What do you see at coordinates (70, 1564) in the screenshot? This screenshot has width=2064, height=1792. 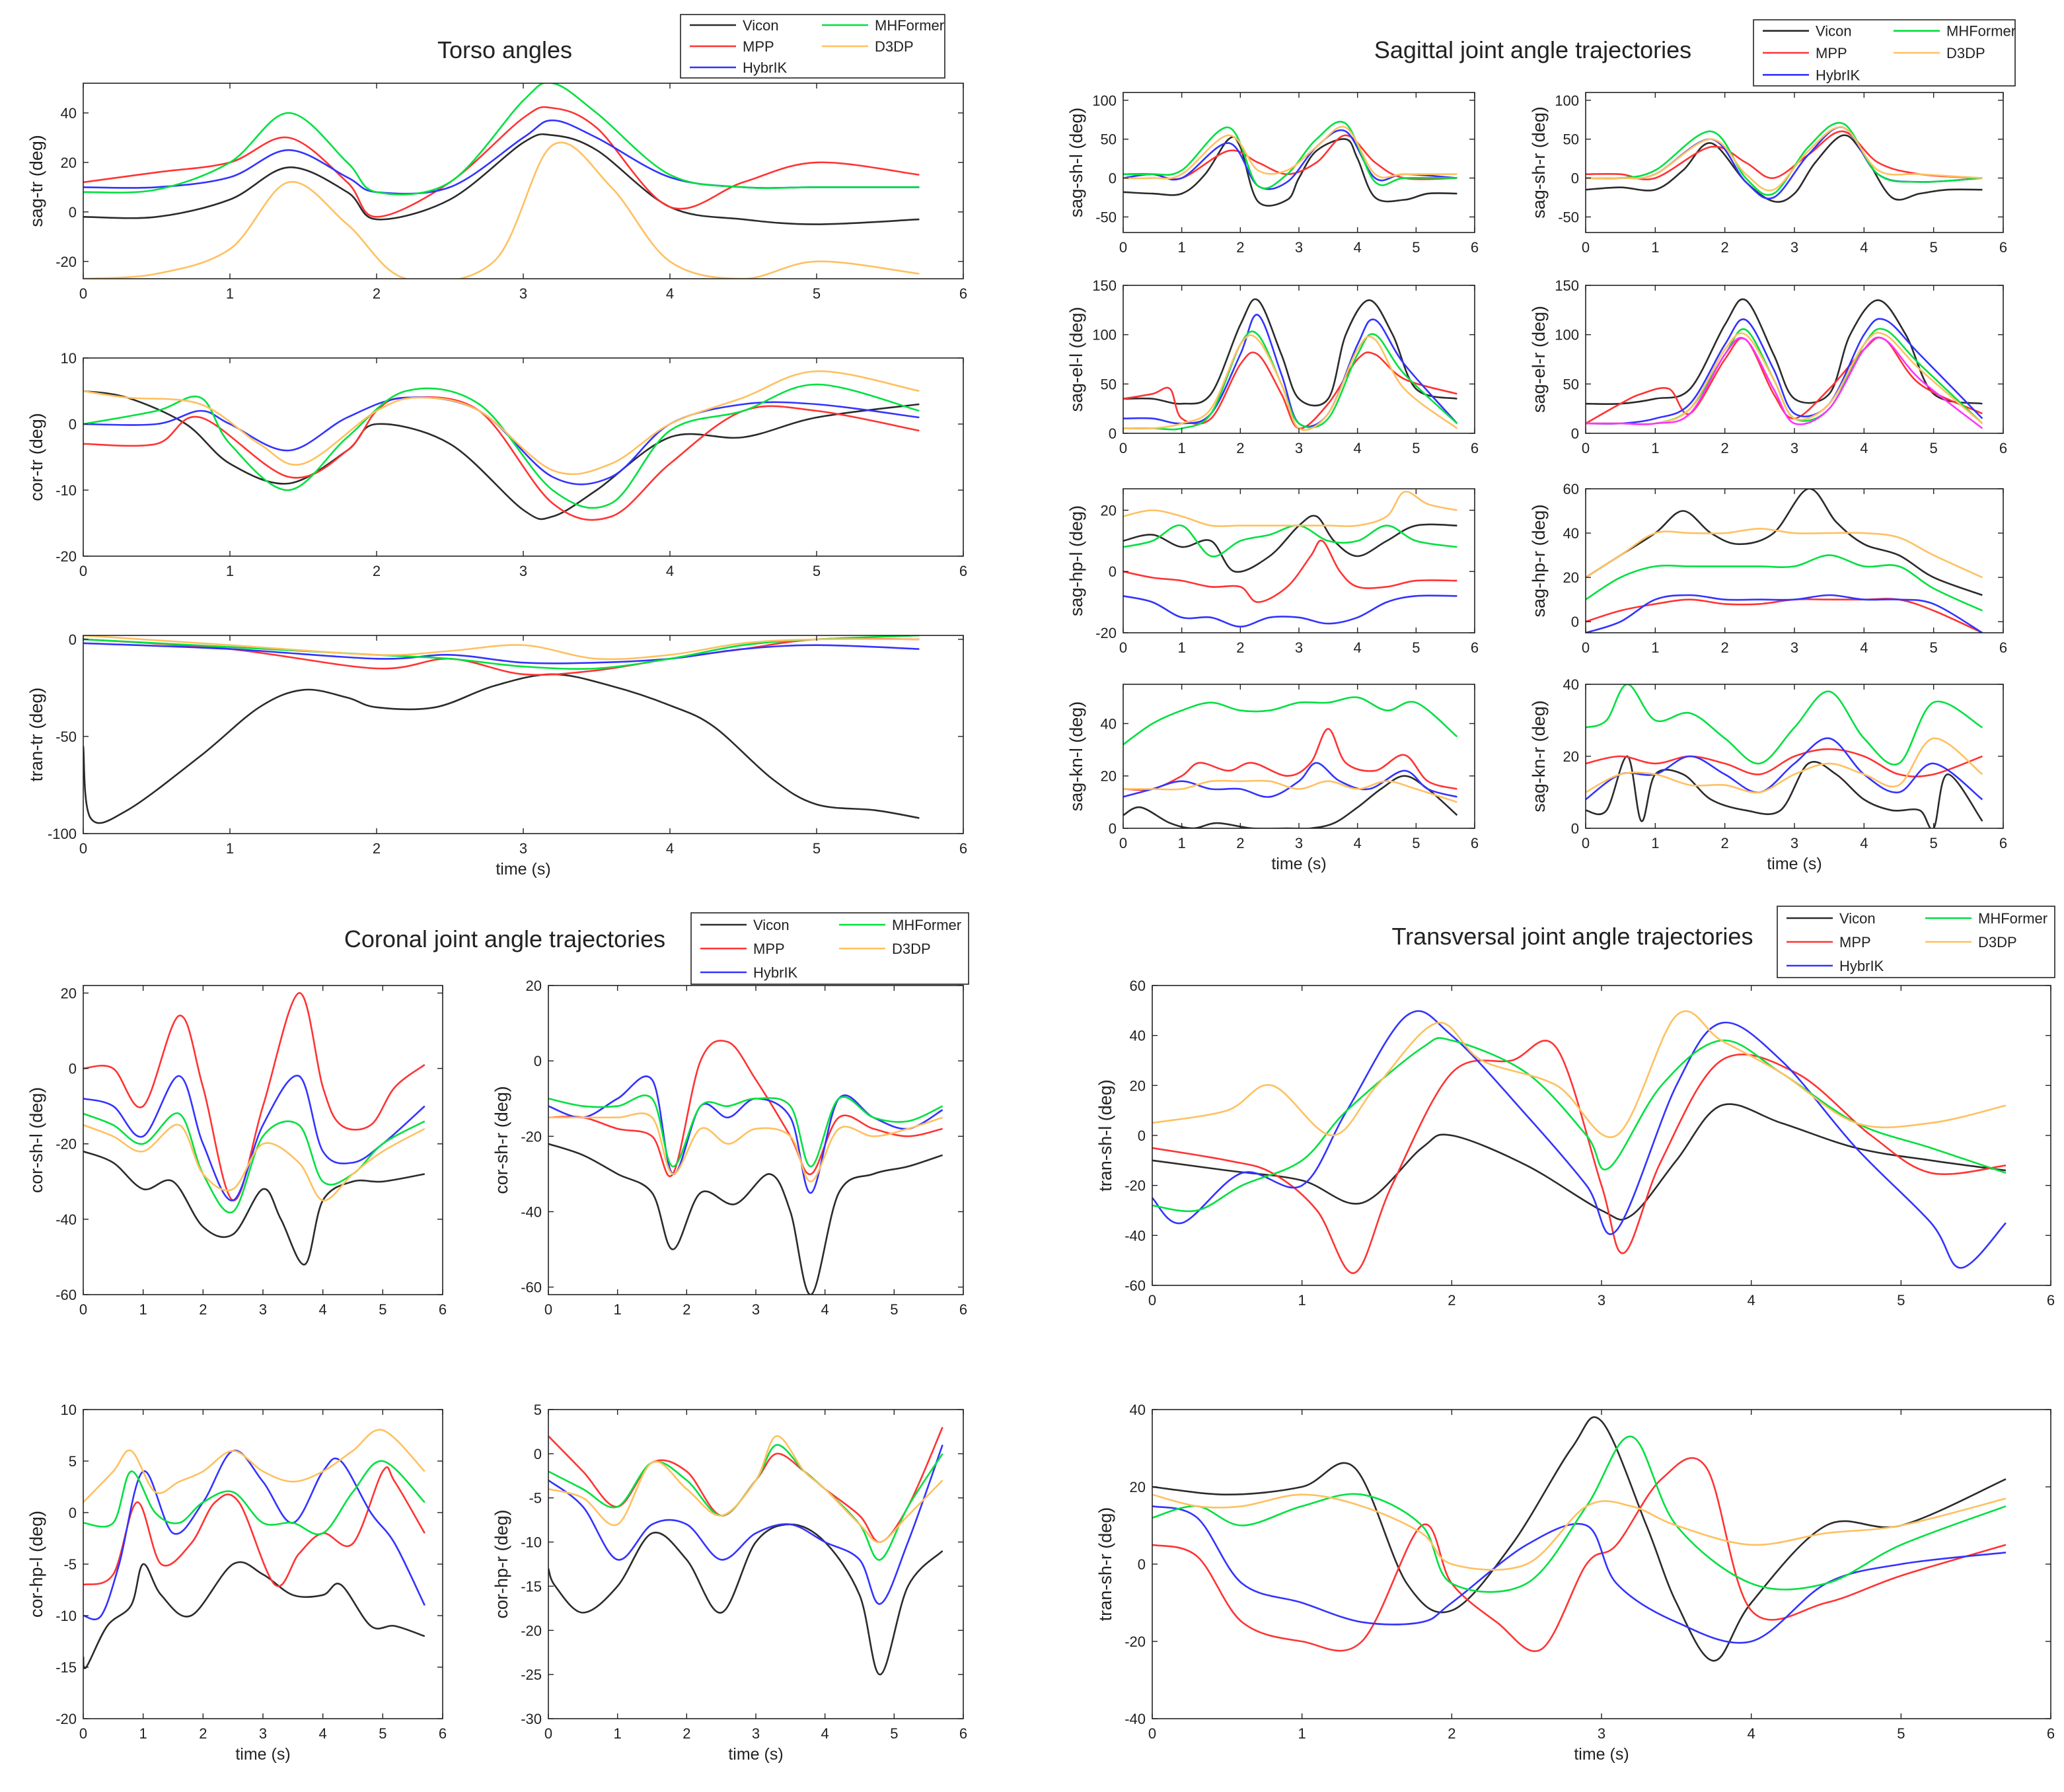 I see `y-tick-label: -5` at bounding box center [70, 1564].